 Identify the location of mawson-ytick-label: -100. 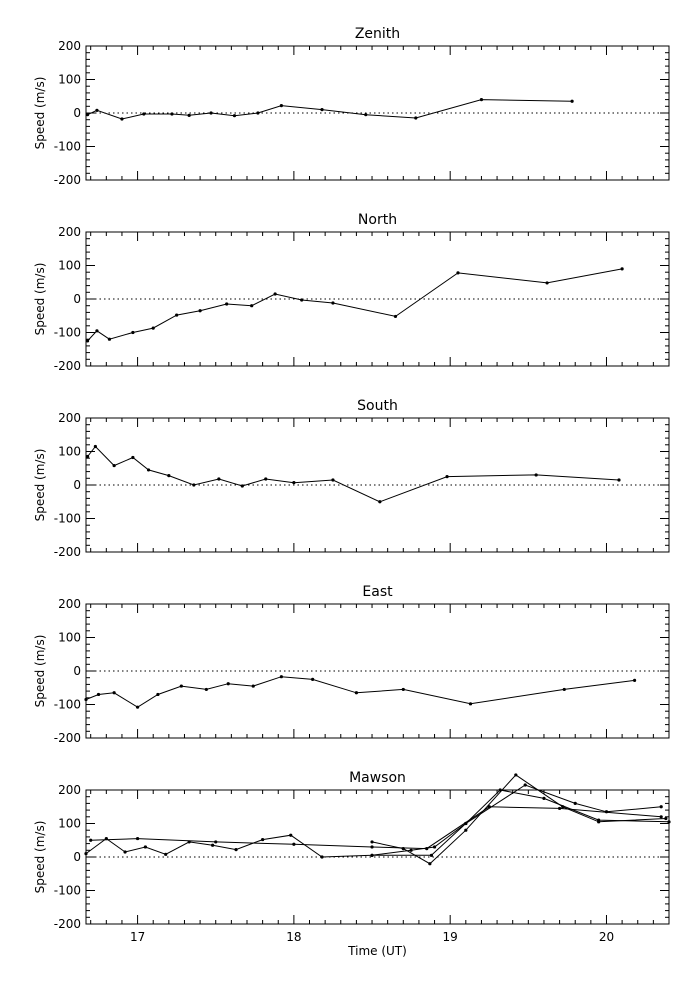
(67, 891).